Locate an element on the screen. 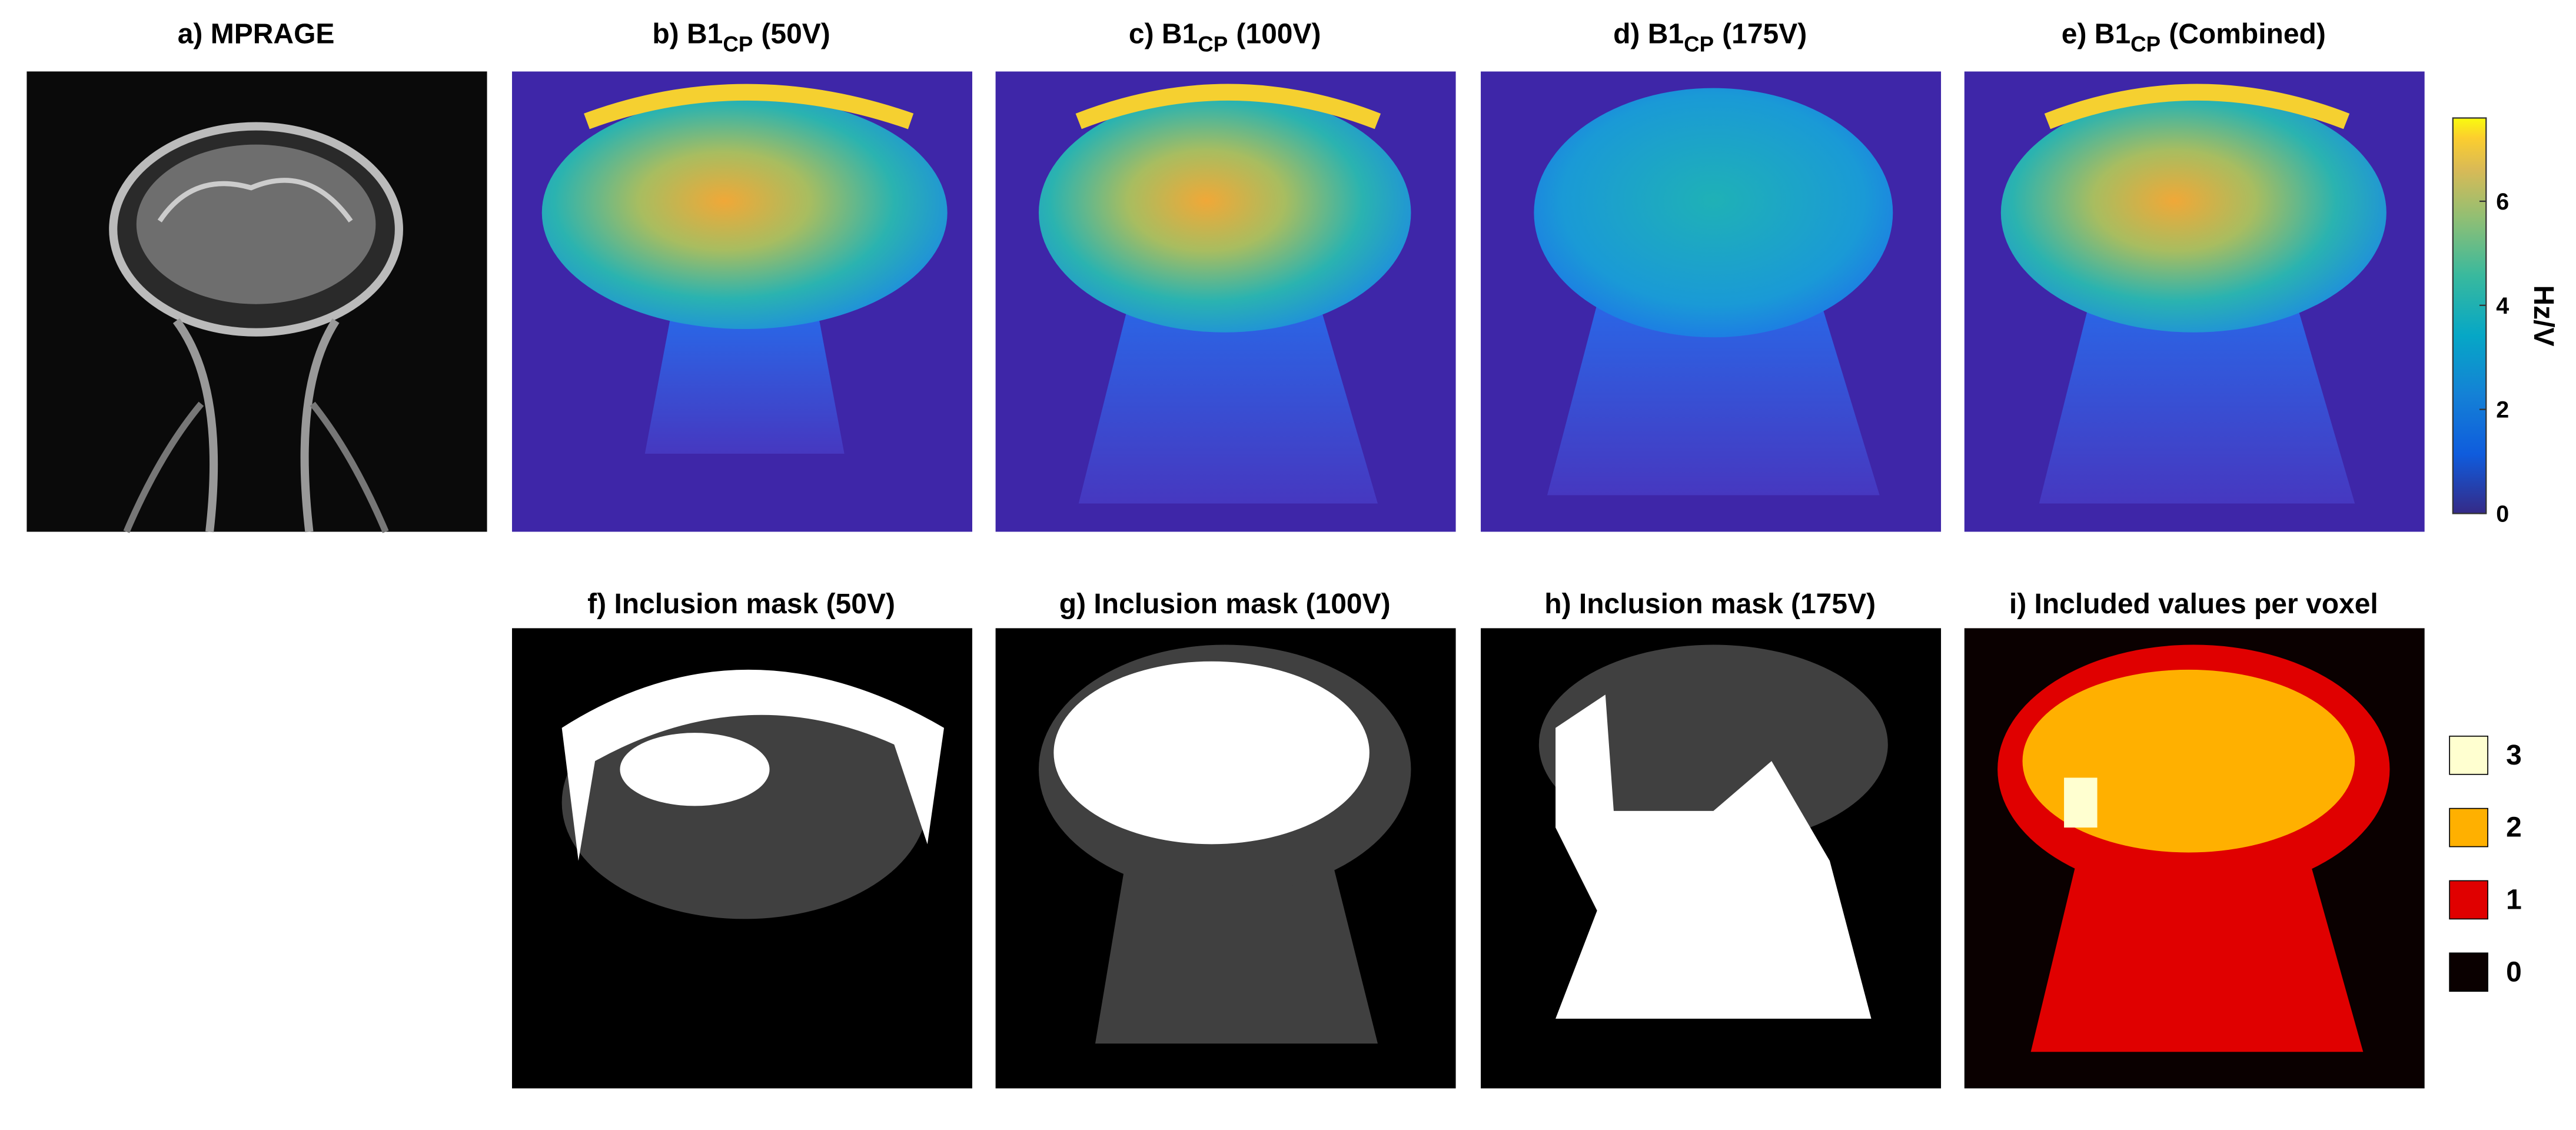  title-suffix: (50V) is located at coordinates (795, 33).